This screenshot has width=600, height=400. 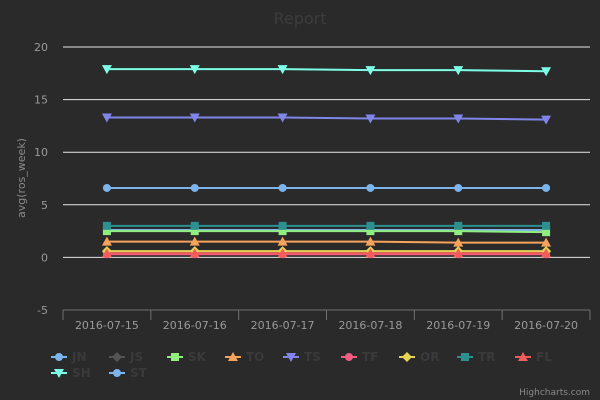 What do you see at coordinates (41, 100) in the screenshot?
I see `y-tick-label: 15` at bounding box center [41, 100].